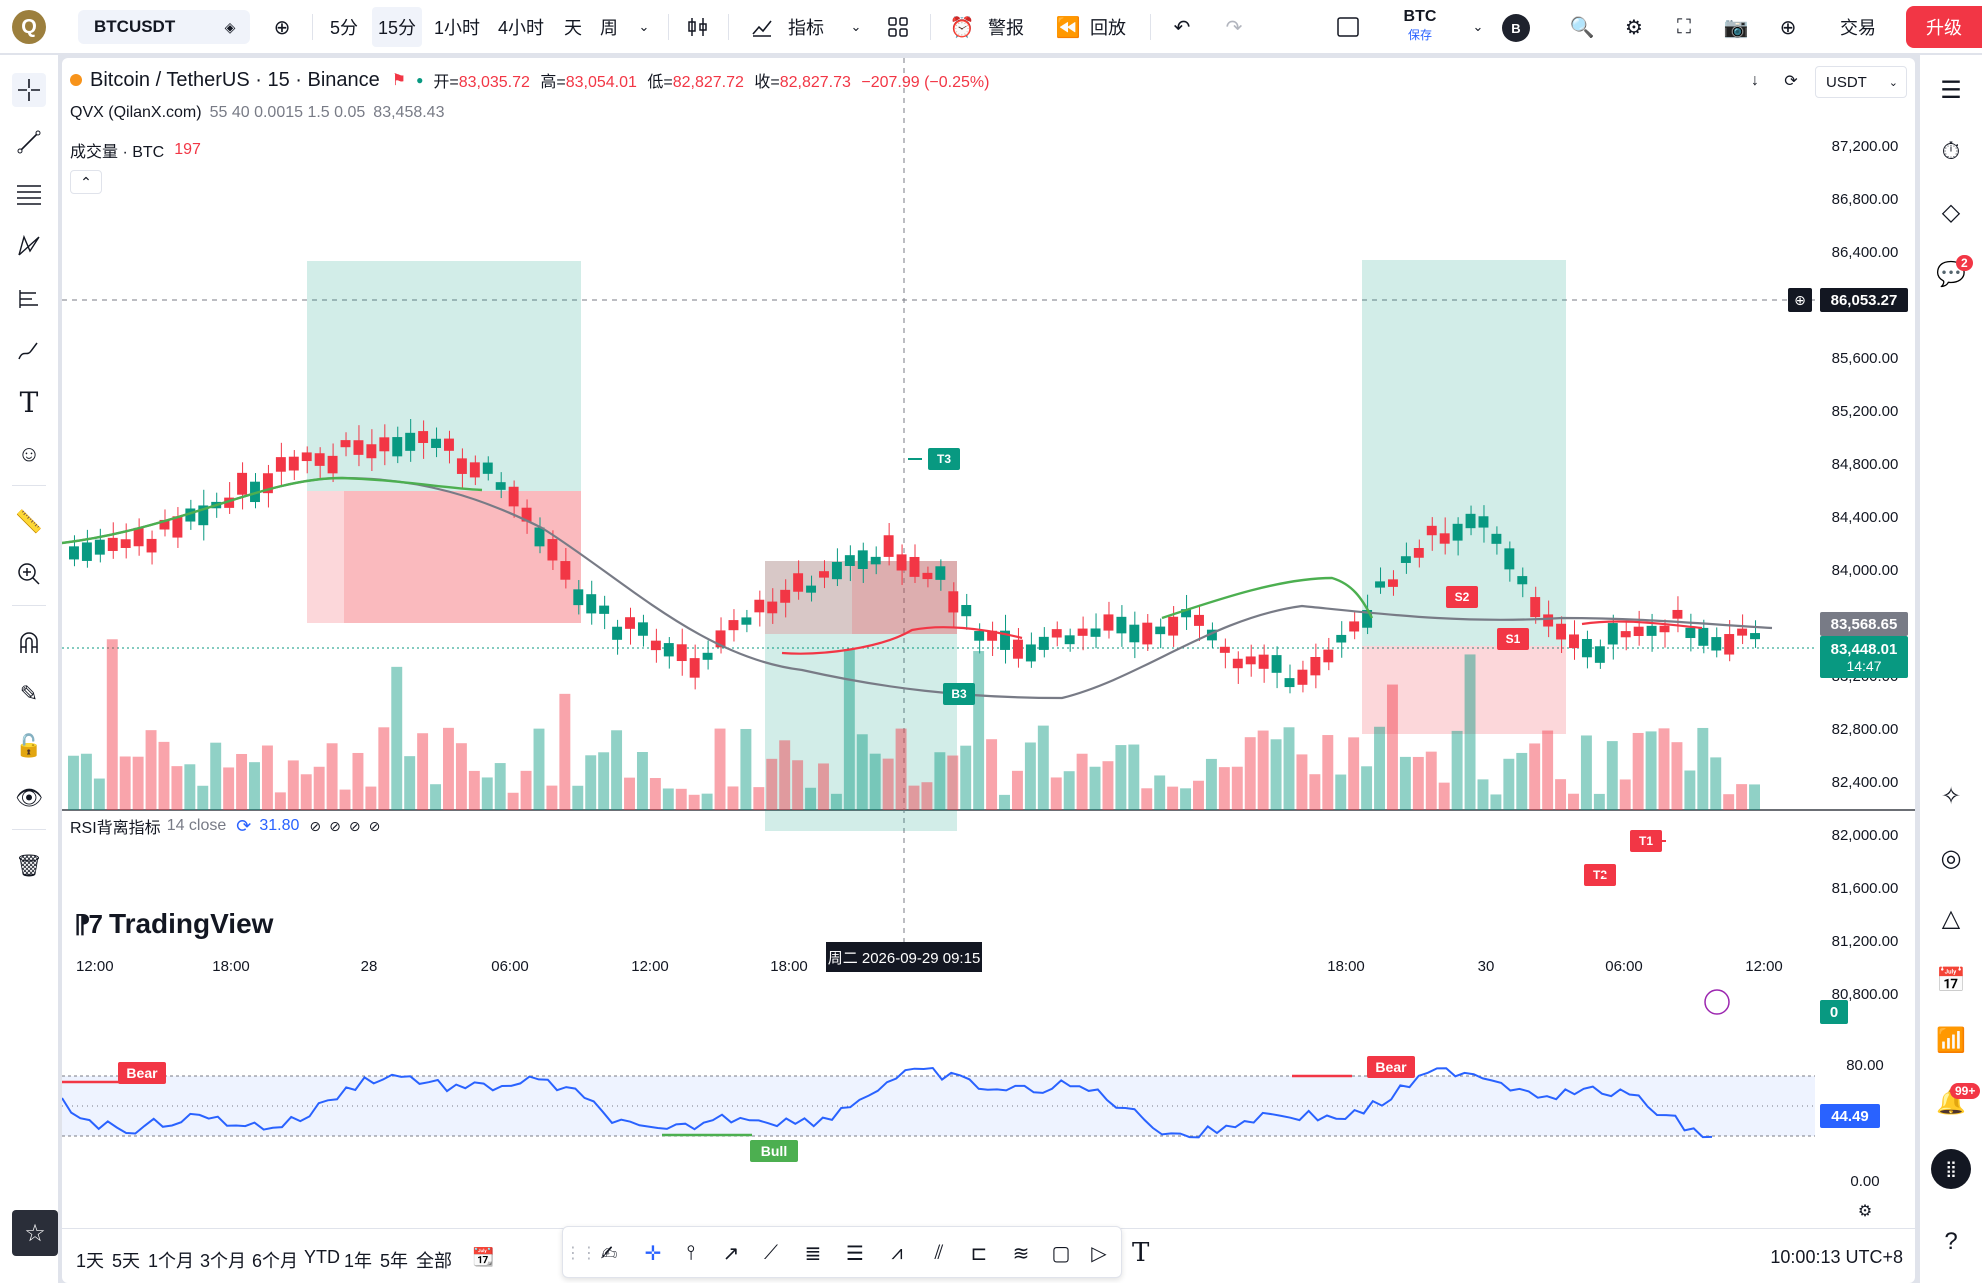 This screenshot has width=1982, height=1283. What do you see at coordinates (29, 745) in the screenshot?
I see `lock-icon: 🔓` at bounding box center [29, 745].